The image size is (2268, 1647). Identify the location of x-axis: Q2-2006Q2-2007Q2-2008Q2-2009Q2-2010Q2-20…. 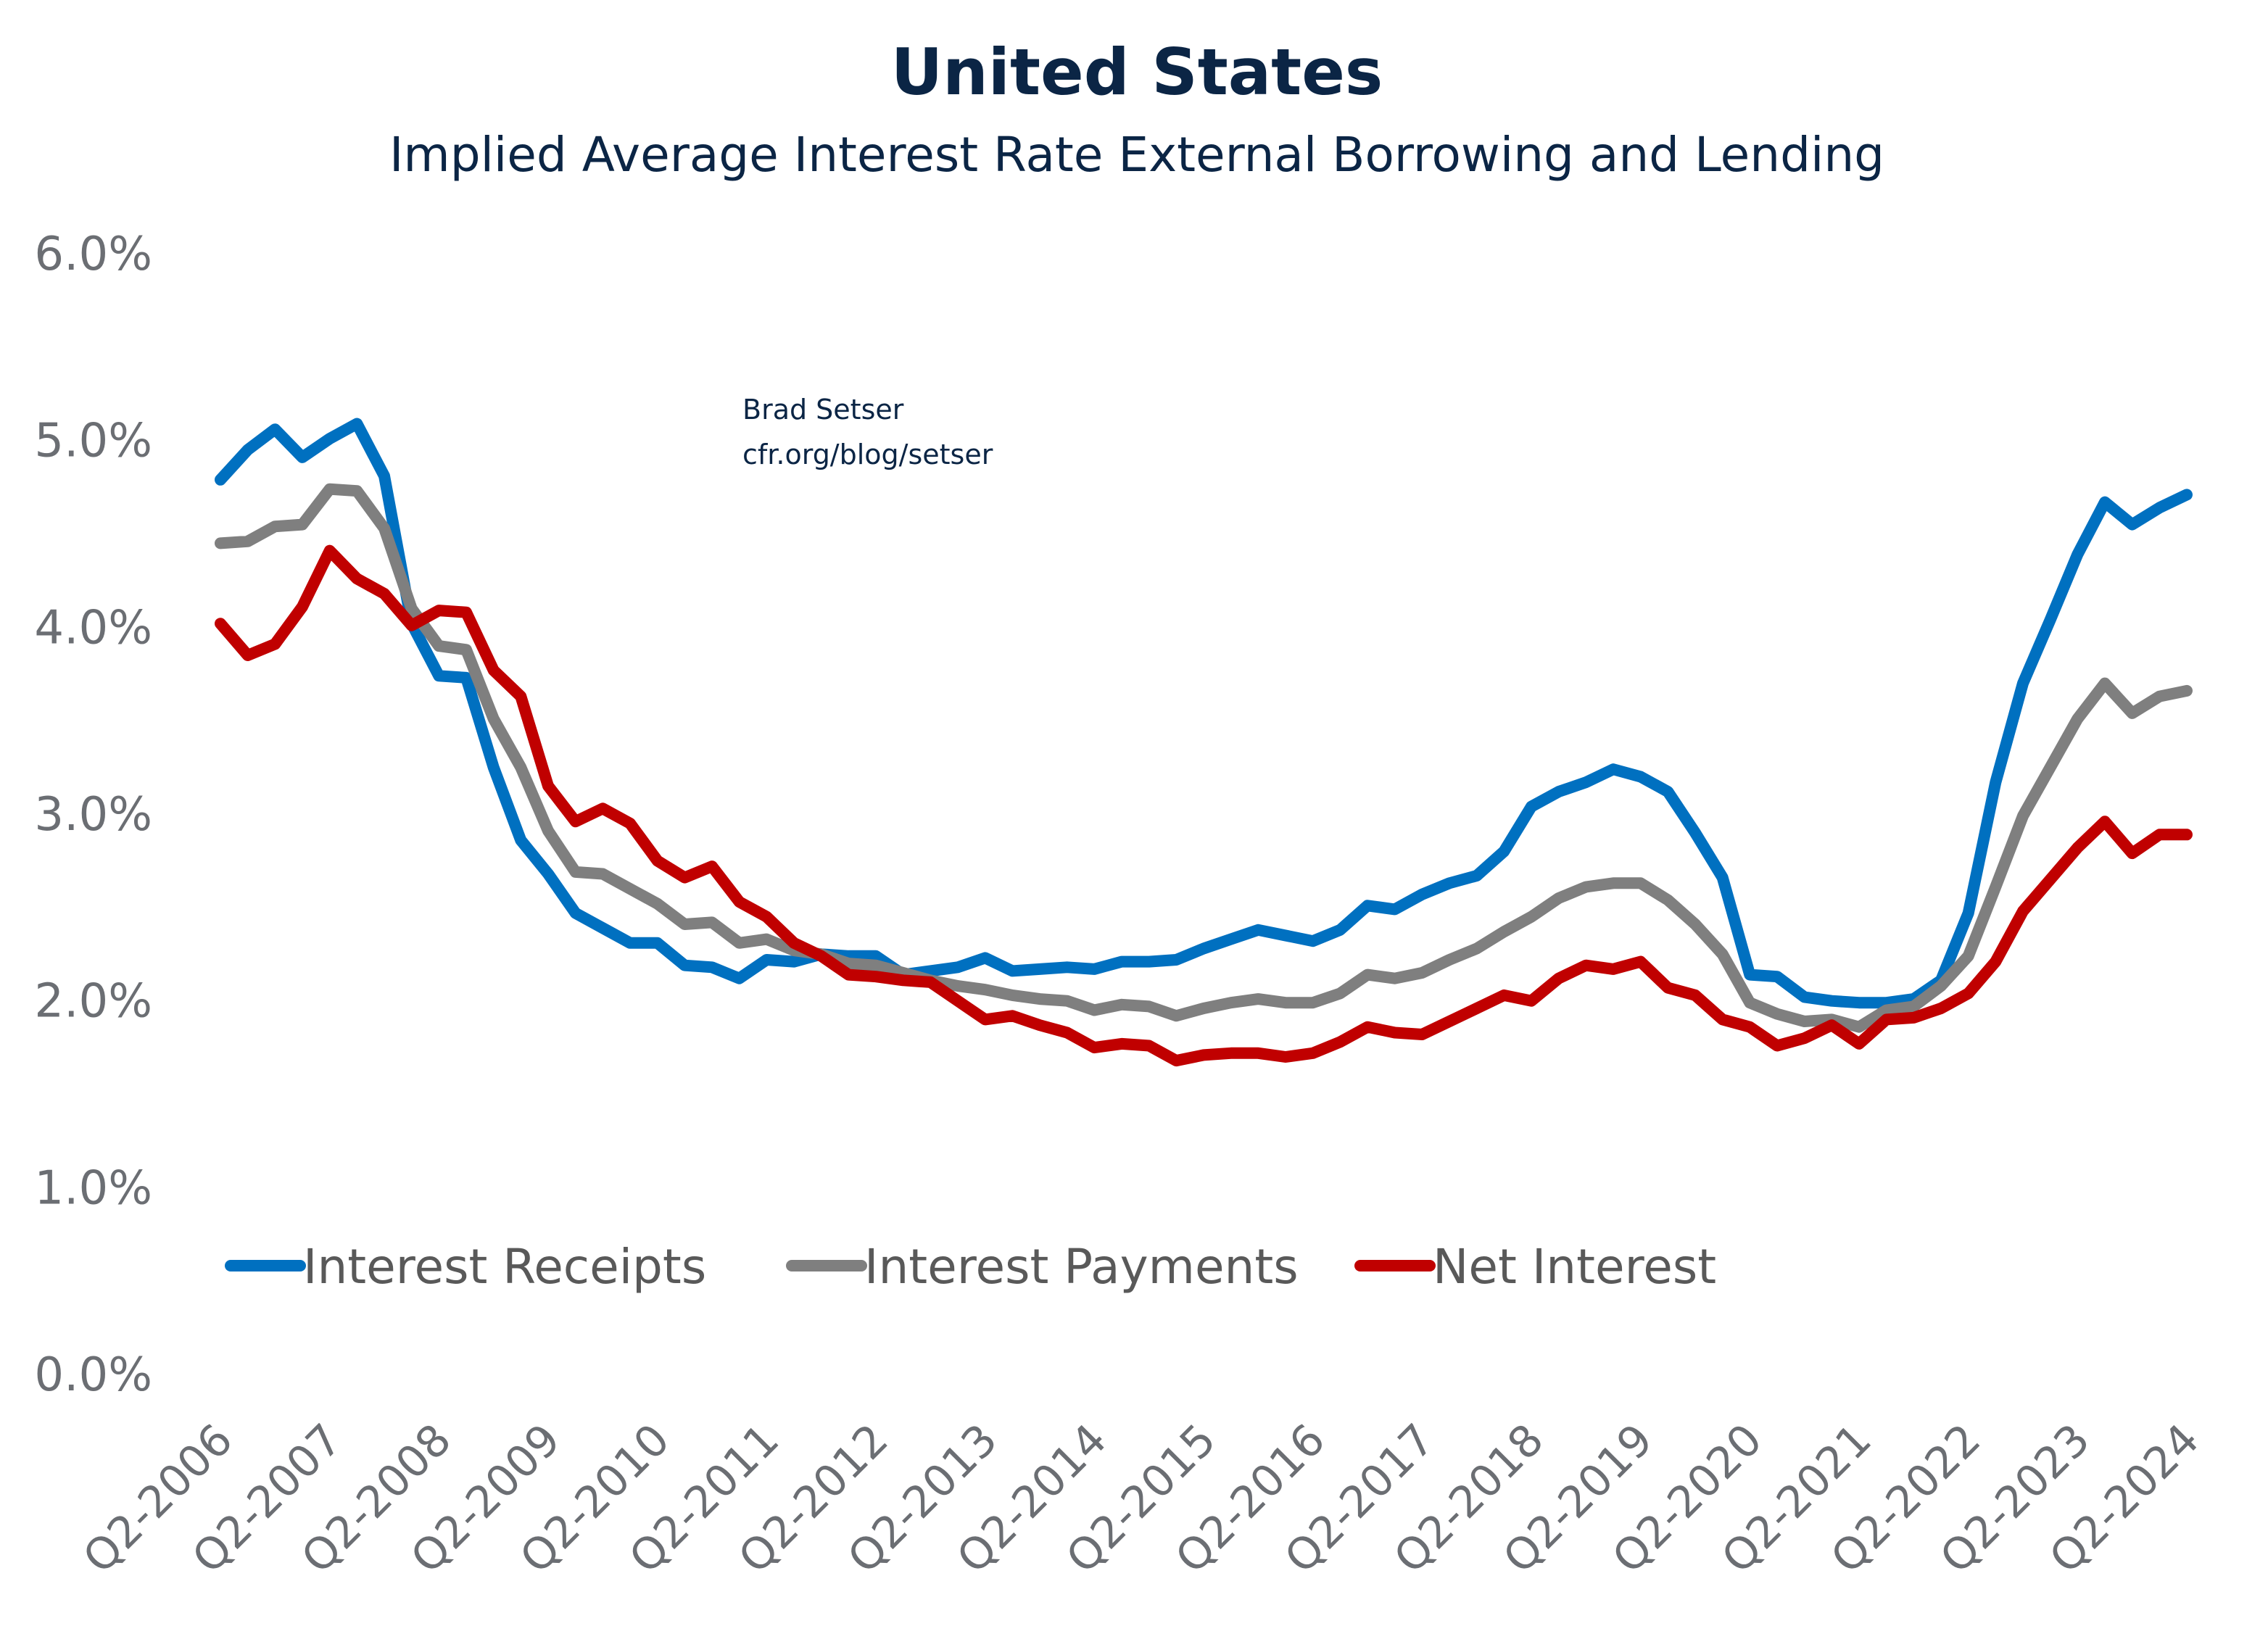
(1141, 1498).